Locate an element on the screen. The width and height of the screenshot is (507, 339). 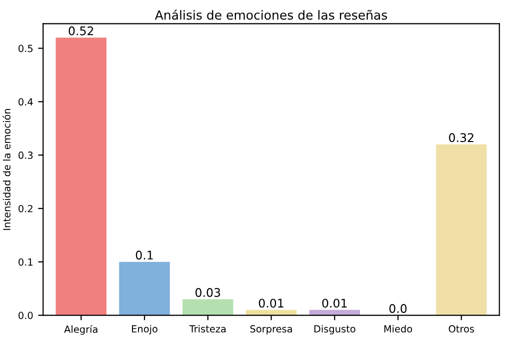
y-tick-label: 0.1 is located at coordinates (25, 262).